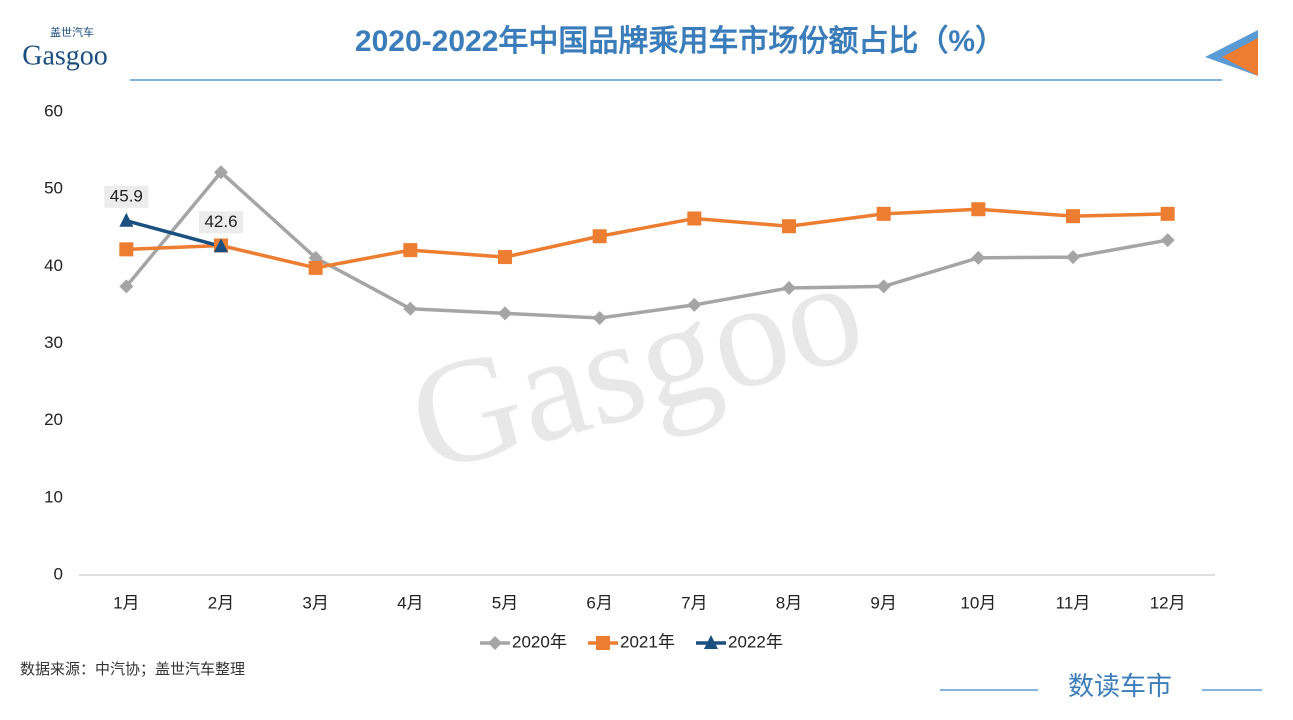 Image resolution: width=1293 pixels, height=720 pixels. What do you see at coordinates (132, 669) in the screenshot?
I see `source-note: 数据来源：中汽协；盖世汽车整理` at bounding box center [132, 669].